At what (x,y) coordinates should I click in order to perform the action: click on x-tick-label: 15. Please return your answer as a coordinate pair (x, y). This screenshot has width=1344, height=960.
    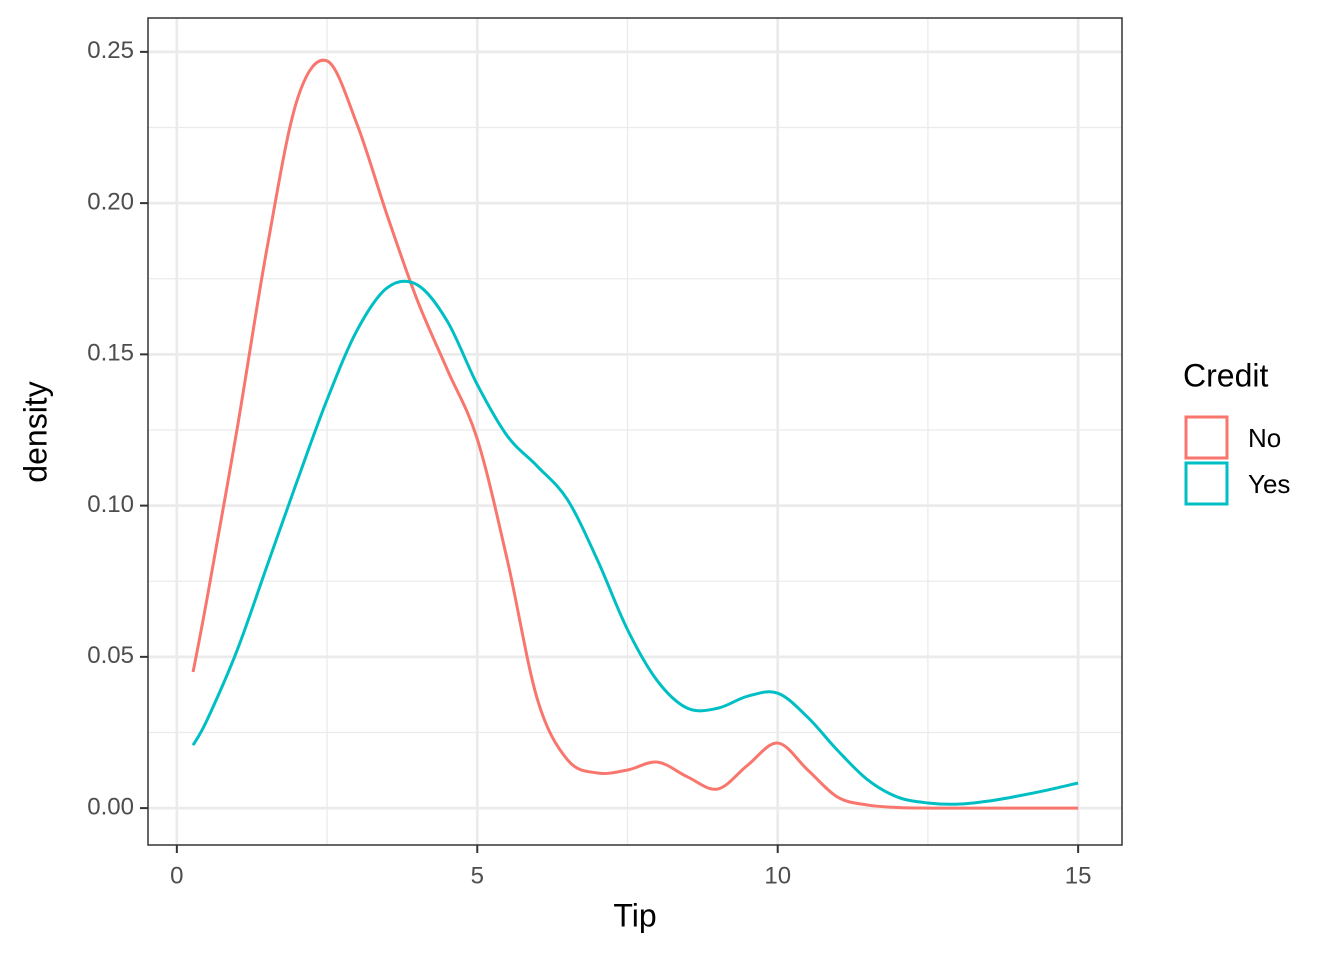
    Looking at the image, I should click on (1078, 875).